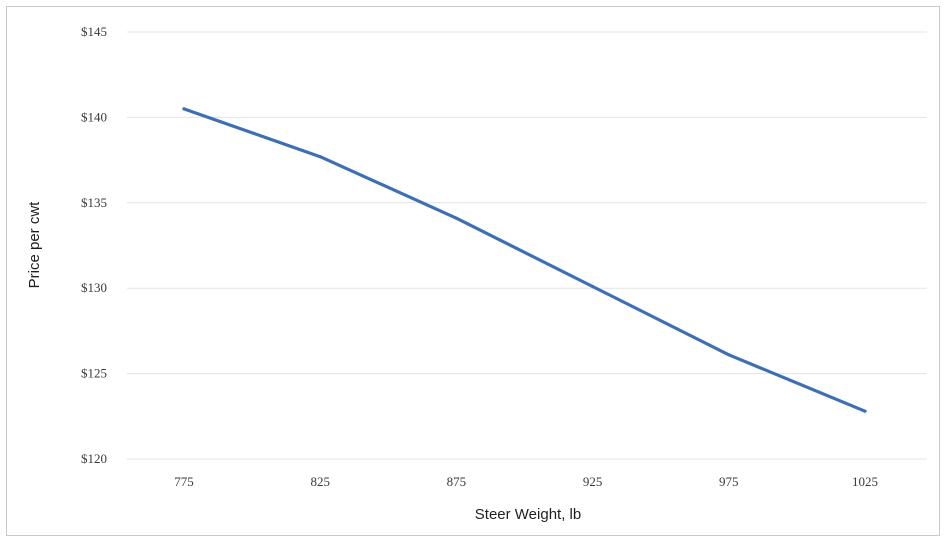  I want to click on x-tick-label: 775, so click(184, 481).